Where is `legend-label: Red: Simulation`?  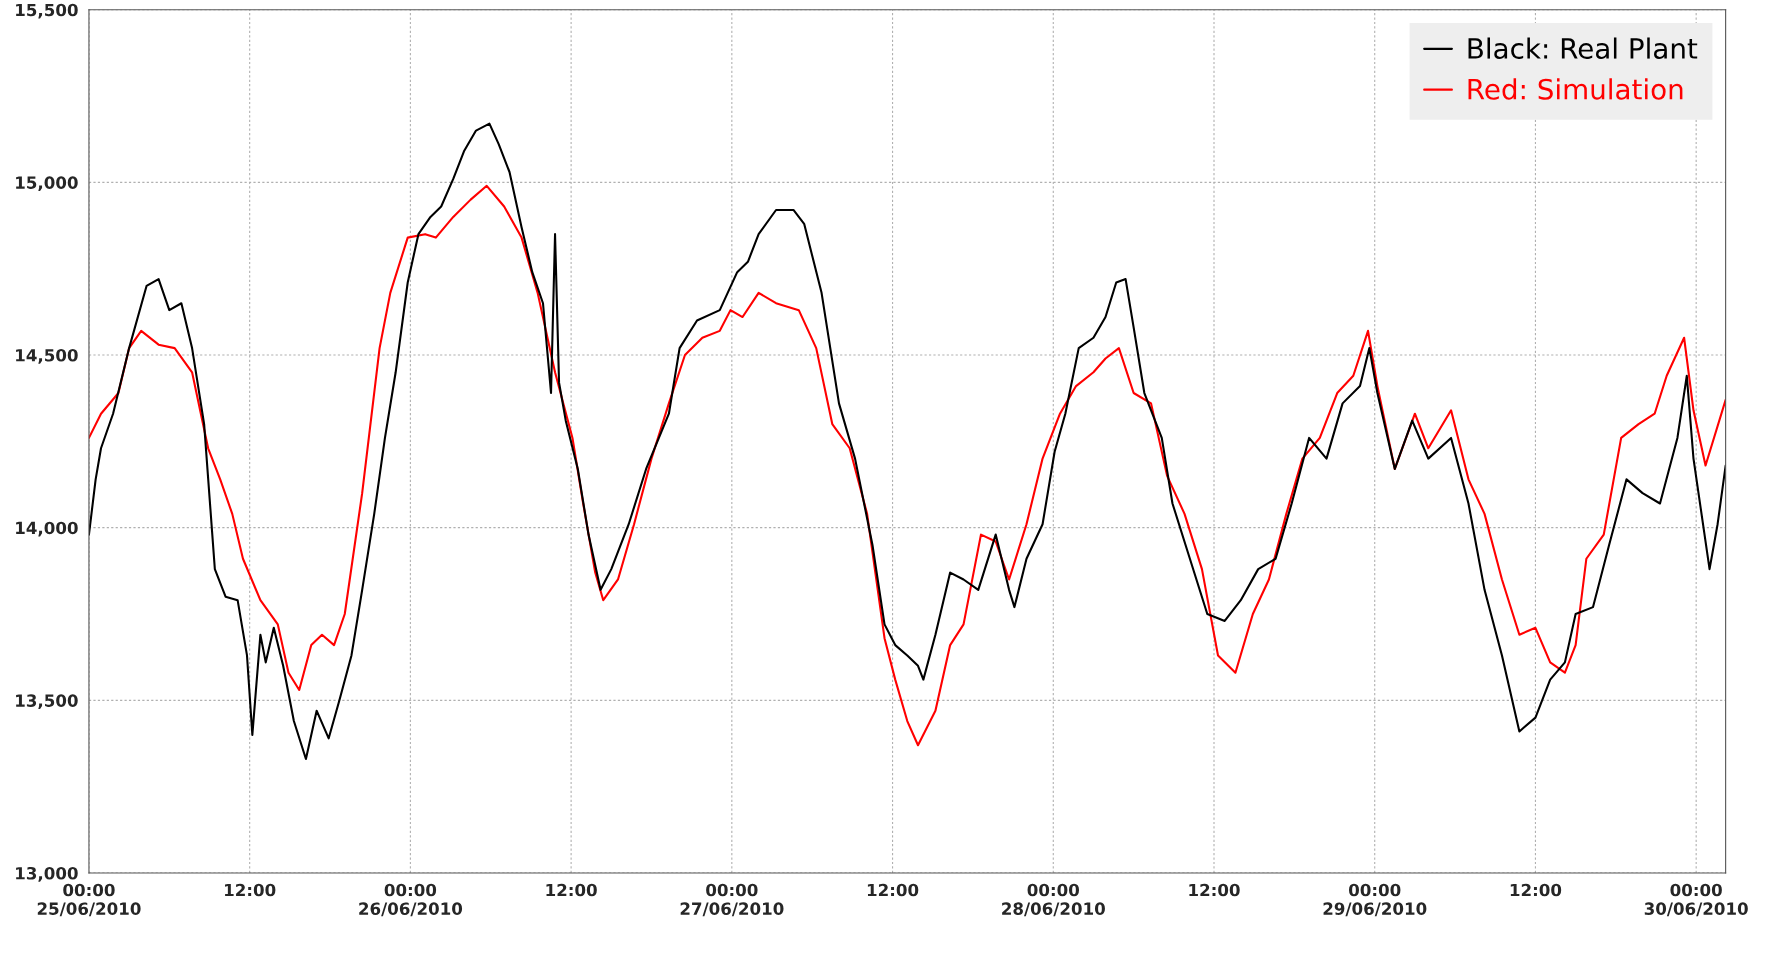
legend-label: Red: Simulation is located at coordinates (1575, 89).